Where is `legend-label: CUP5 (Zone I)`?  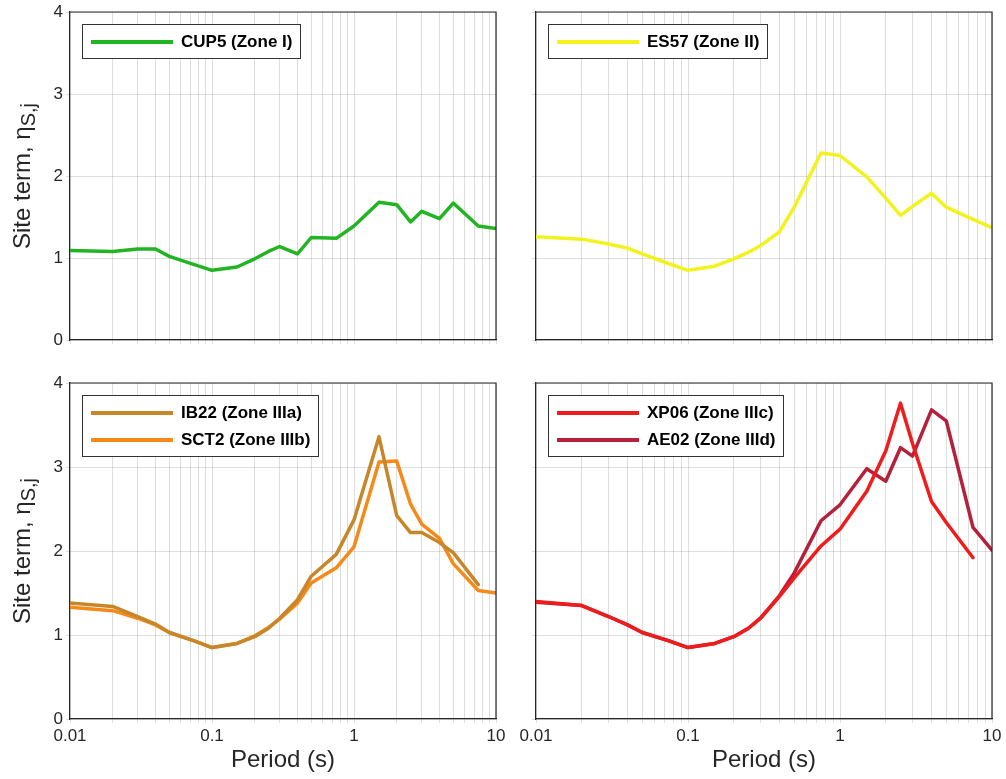
legend-label: CUP5 (Zone I) is located at coordinates (237, 41).